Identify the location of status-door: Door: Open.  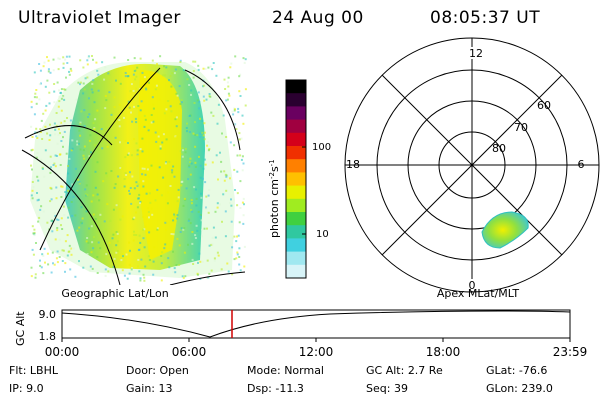
(157, 370).